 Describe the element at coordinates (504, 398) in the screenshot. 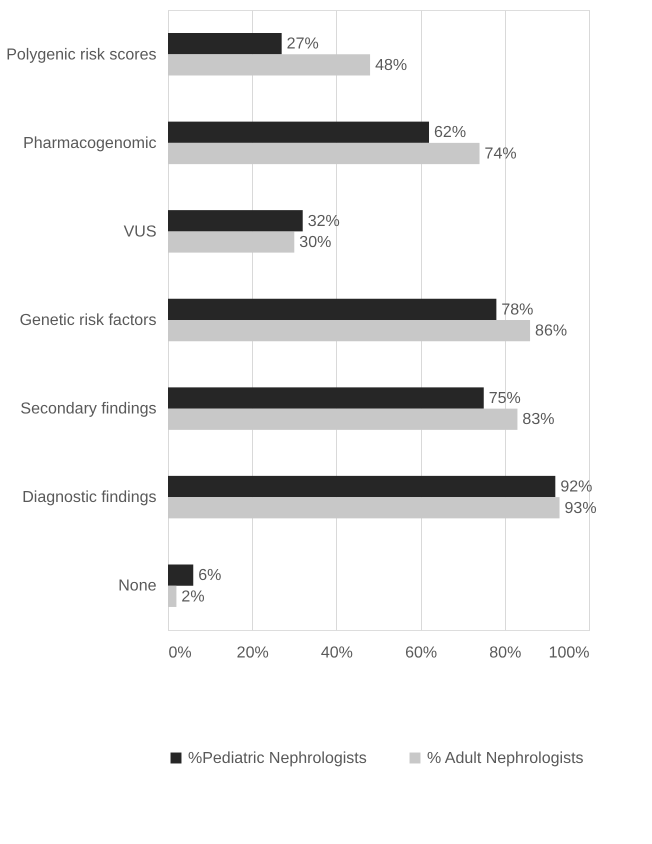

I see `data-label: 75%` at that location.